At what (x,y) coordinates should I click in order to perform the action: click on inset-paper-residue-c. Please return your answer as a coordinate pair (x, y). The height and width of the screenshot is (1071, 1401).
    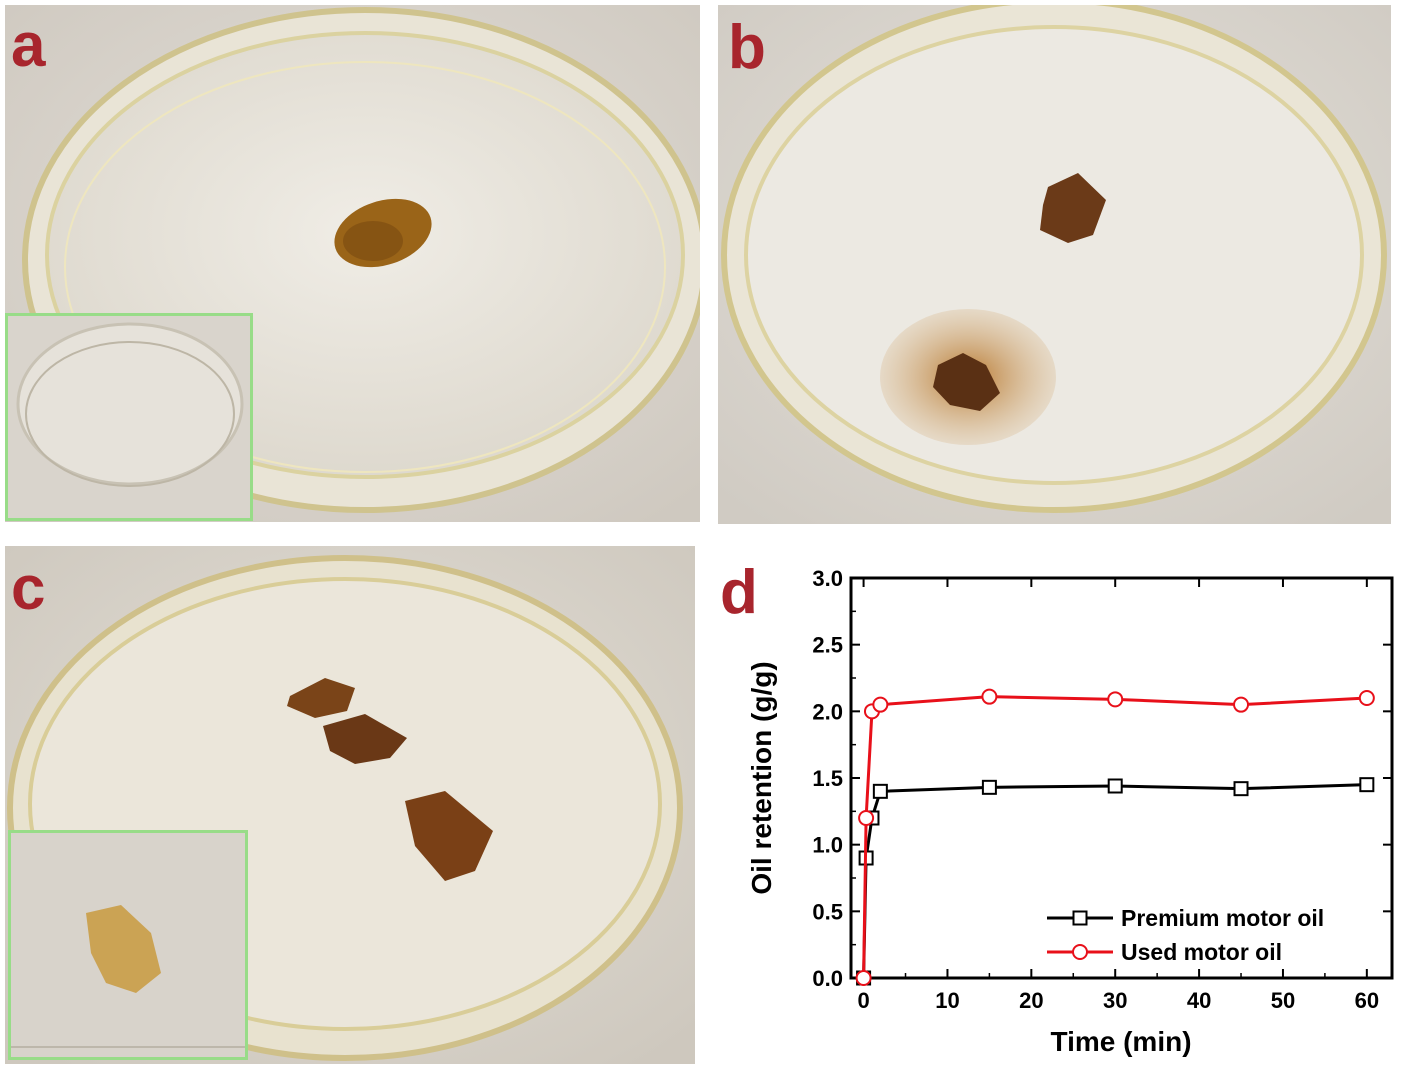
    Looking at the image, I should click on (128, 945).